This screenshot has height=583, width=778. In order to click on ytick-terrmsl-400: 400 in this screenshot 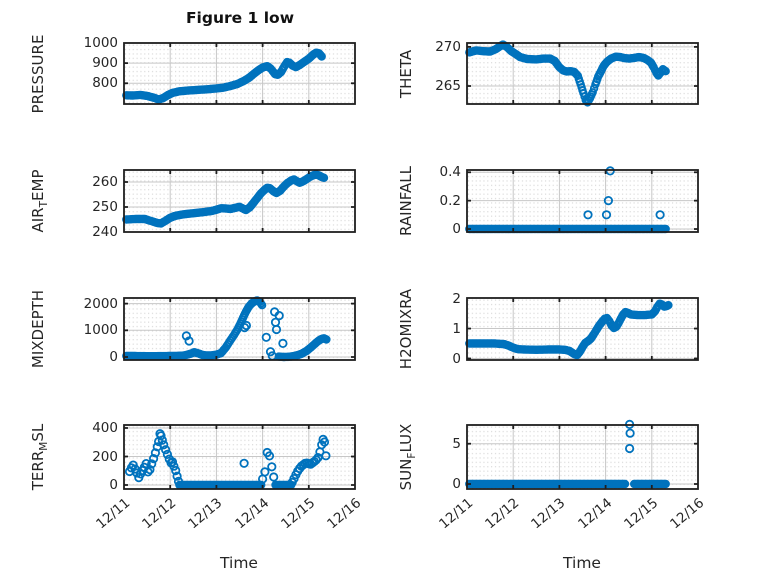, I will do `click(105, 427)`.